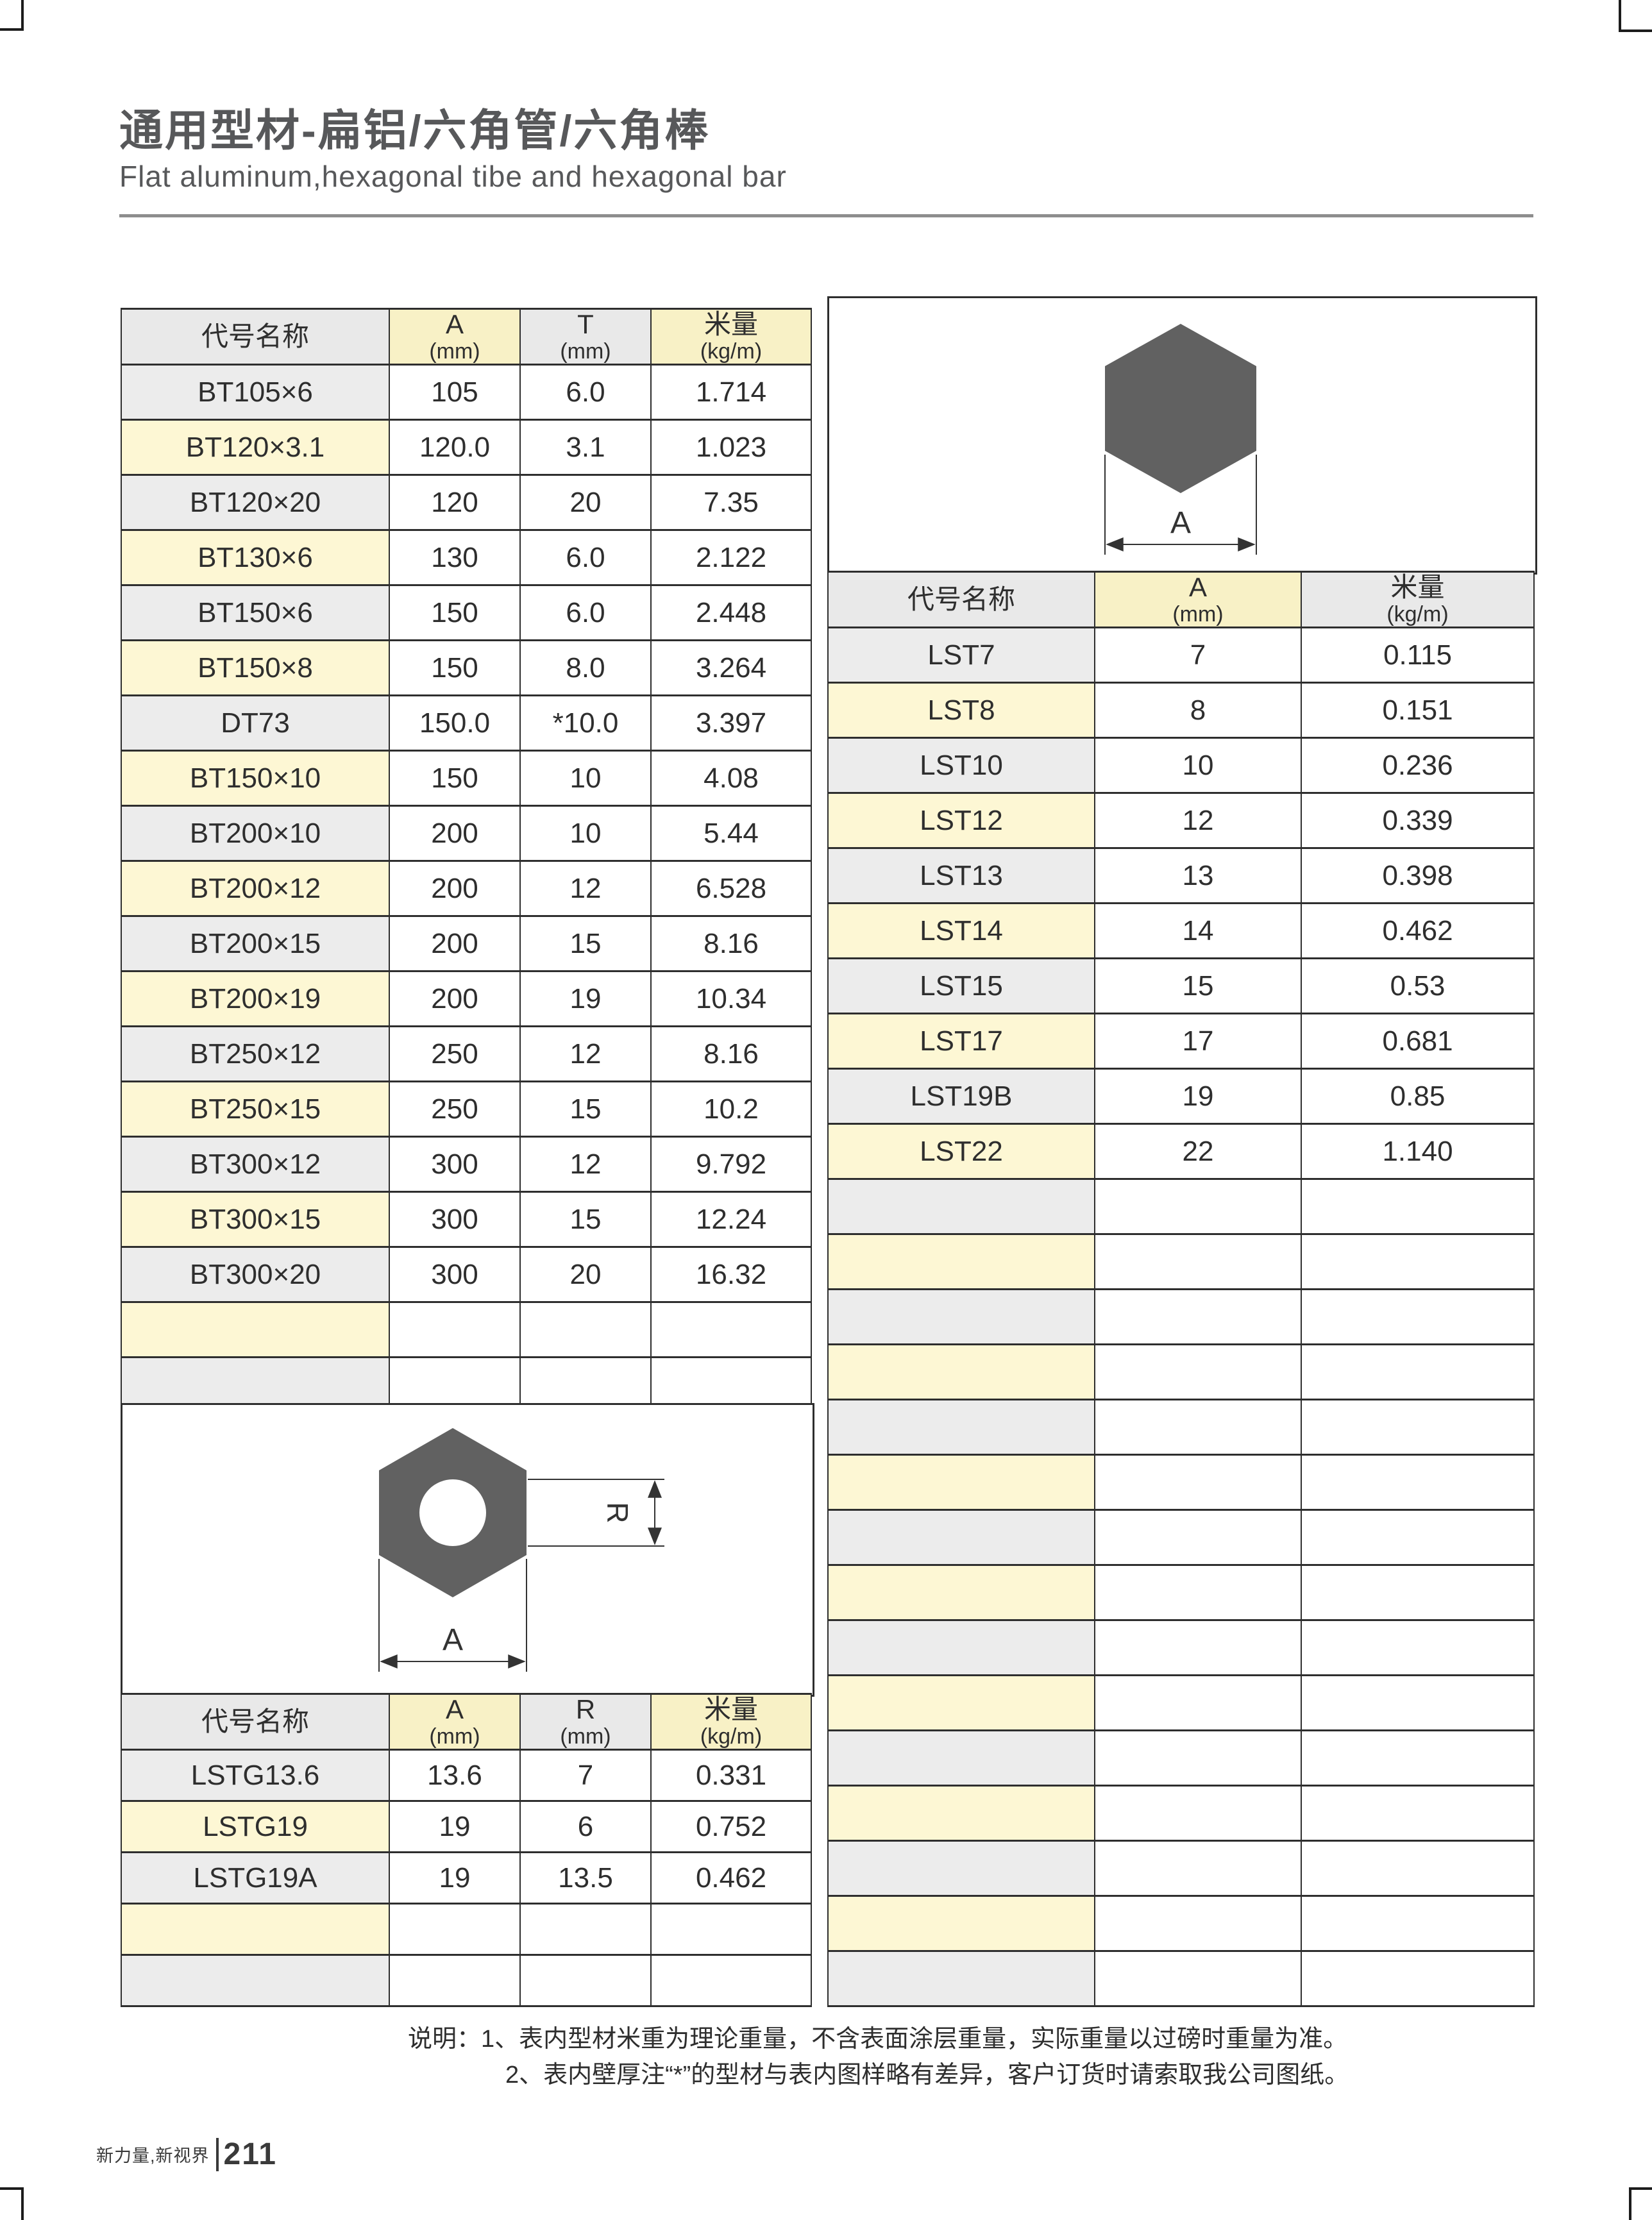  I want to click on a-value-cell: 105, so click(455, 392).